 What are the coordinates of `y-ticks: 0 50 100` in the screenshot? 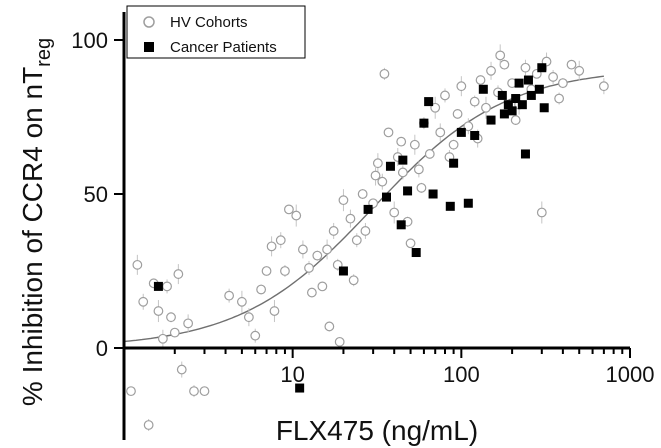 It's located at (97, 194).